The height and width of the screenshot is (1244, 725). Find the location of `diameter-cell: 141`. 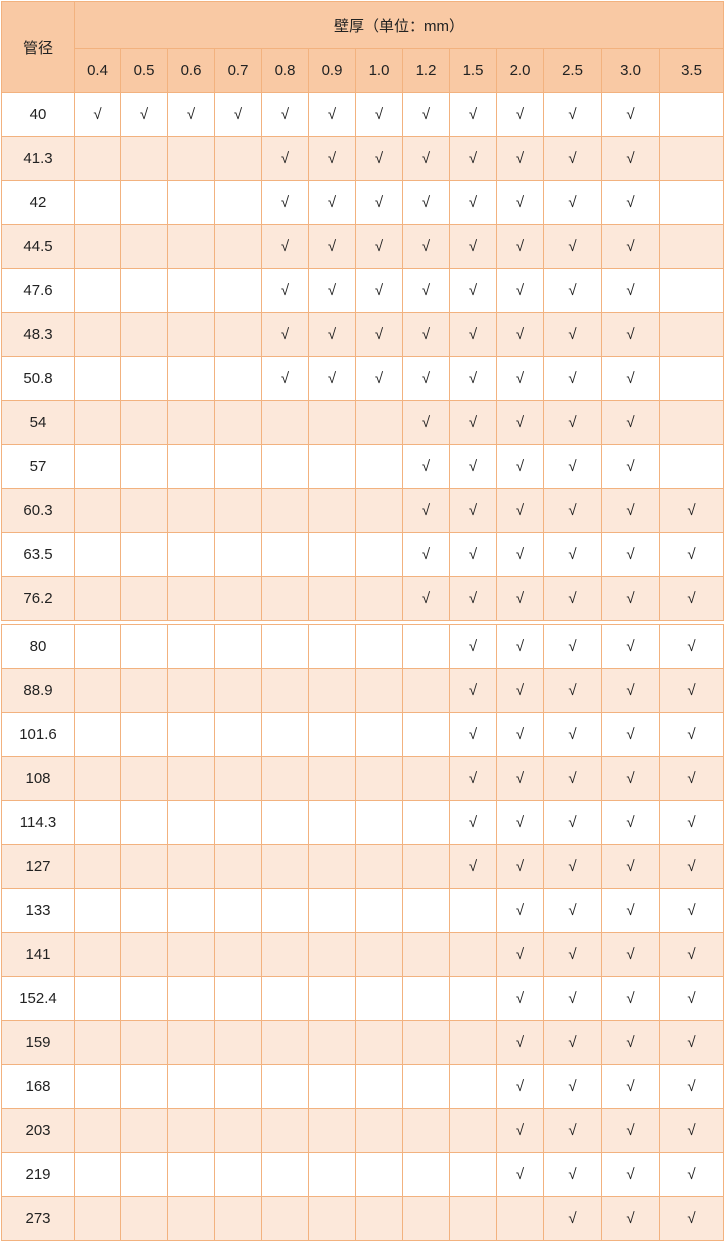

diameter-cell: 141 is located at coordinates (38, 954).